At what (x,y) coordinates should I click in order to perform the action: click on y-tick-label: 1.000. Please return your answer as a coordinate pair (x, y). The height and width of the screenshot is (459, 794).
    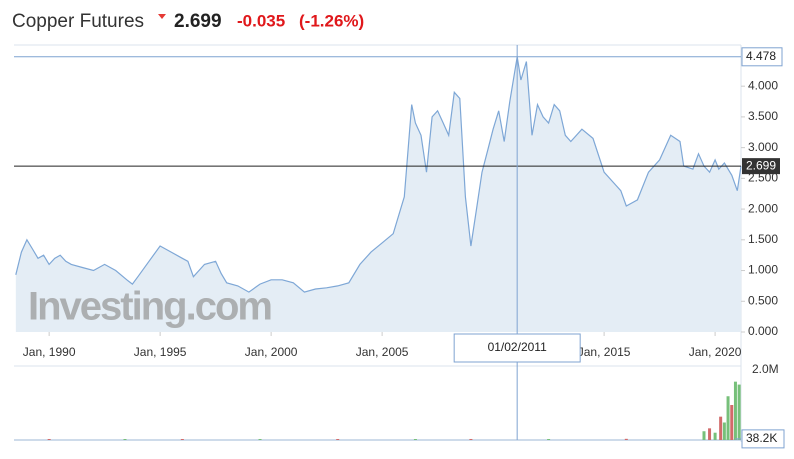
    Looking at the image, I should click on (763, 270).